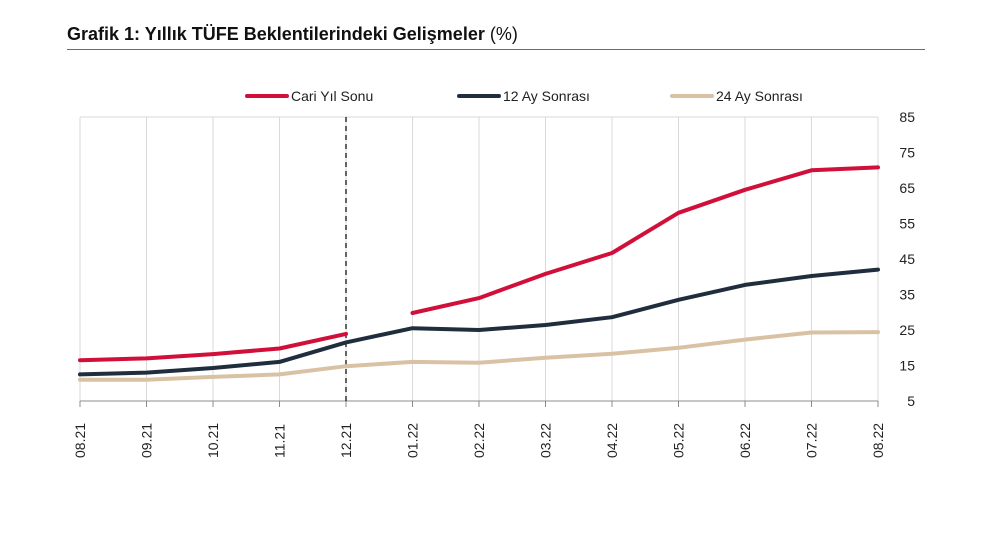 The height and width of the screenshot is (543, 1000). Describe the element at coordinates (546, 440) in the screenshot. I see `x-tick-label-03.22: 03.22` at that location.